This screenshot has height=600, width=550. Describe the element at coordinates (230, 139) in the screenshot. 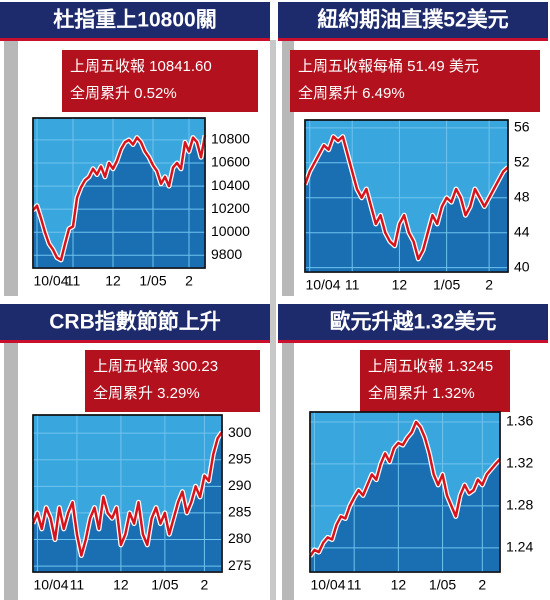

I see `y-tick-label: 10800` at that location.